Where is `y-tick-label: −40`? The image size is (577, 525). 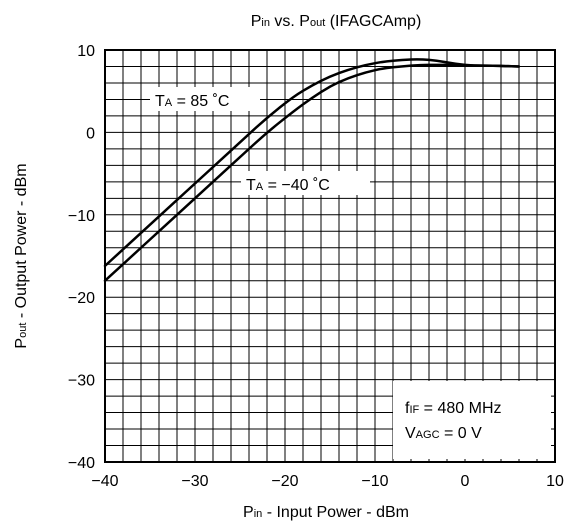
y-tick-label: −40 is located at coordinates (81, 463).